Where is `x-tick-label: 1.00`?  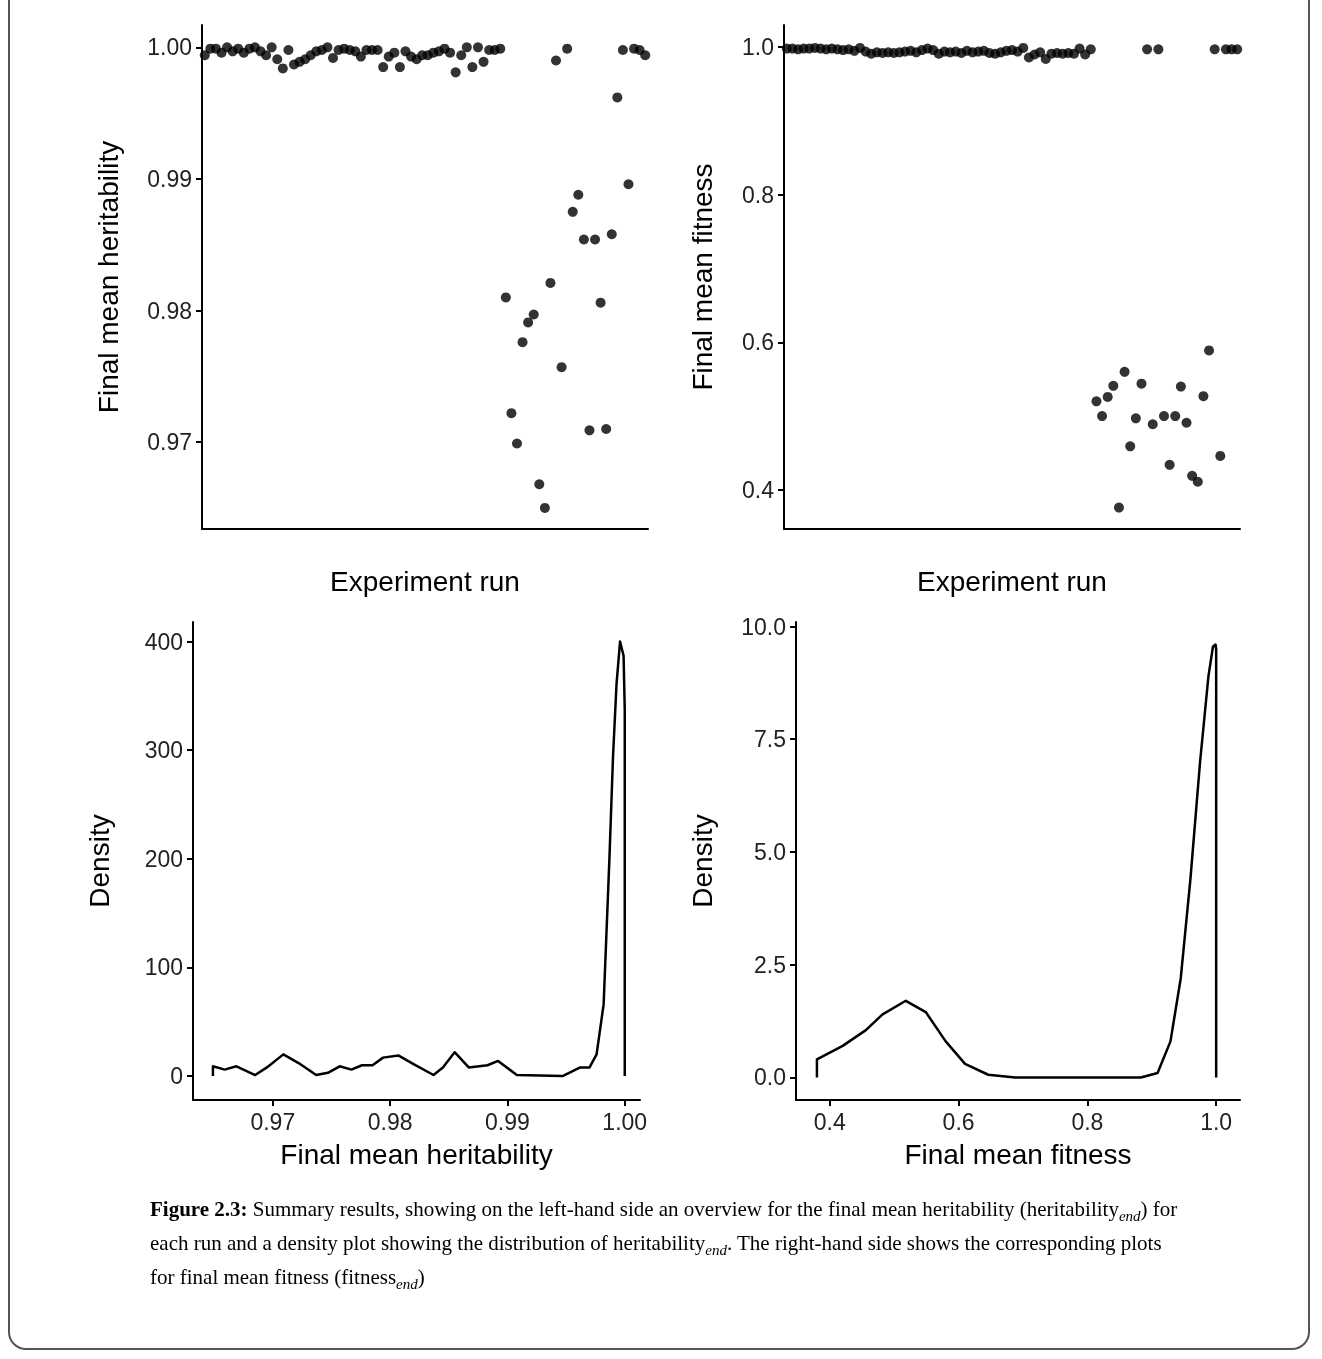
x-tick-label: 1.00 is located at coordinates (625, 1121).